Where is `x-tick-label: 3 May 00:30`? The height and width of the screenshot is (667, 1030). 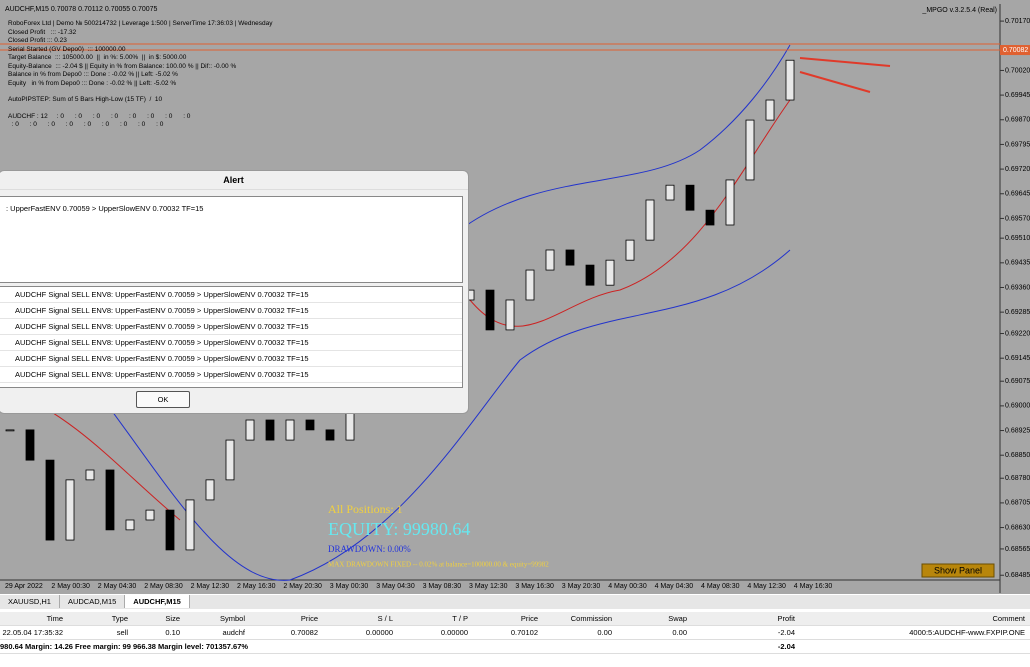 x-tick-label: 3 May 00:30 is located at coordinates (349, 586).